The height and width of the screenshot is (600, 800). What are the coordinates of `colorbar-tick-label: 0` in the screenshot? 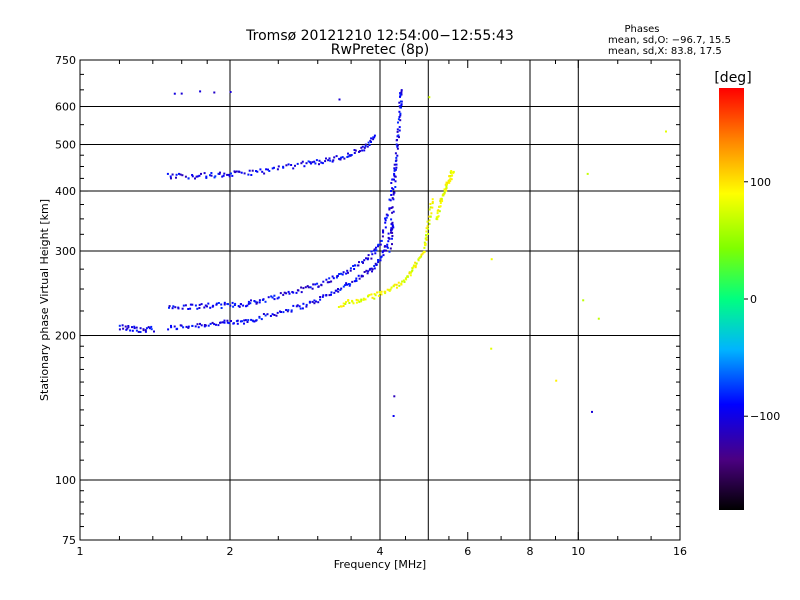 It's located at (753, 299).